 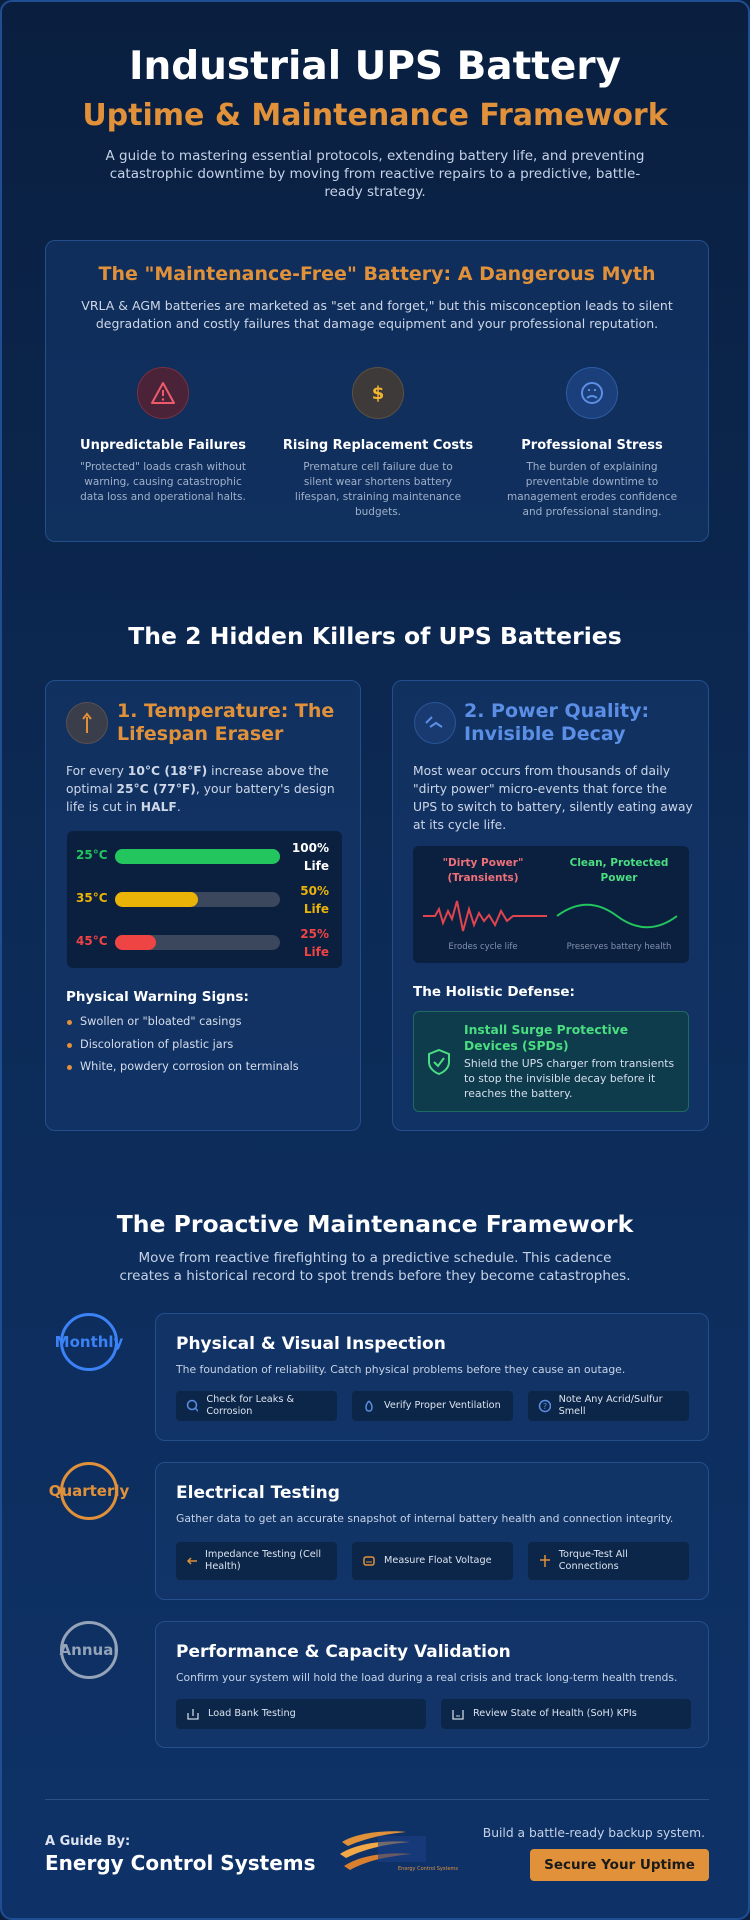 I want to click on defense-title: The Holistic Defense:, so click(x=494, y=992).